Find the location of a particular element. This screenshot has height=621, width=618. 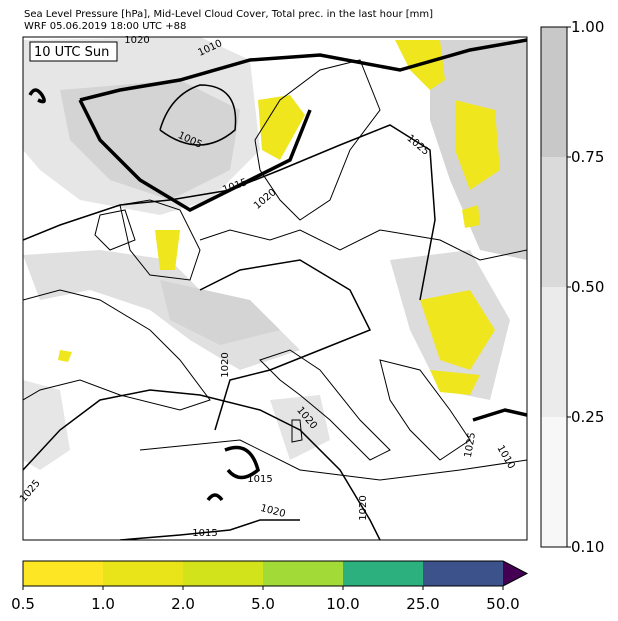

time-box is located at coordinates (73, 51).